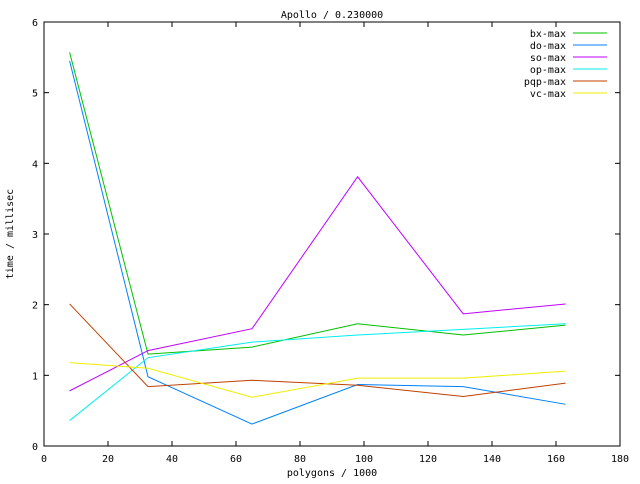 The image size is (640, 484). Describe the element at coordinates (44, 459) in the screenshot. I see `x-tick-label: 0` at that location.